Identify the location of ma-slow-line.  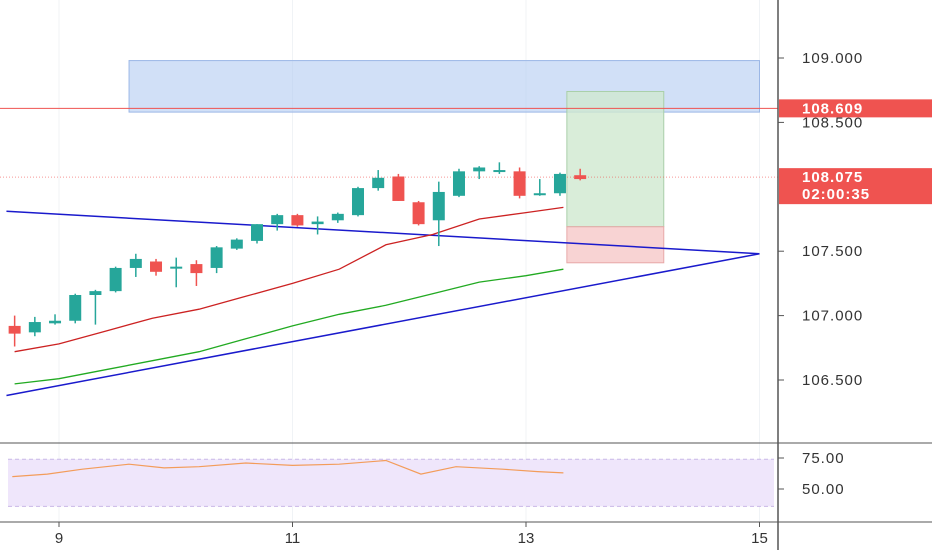
(289, 326).